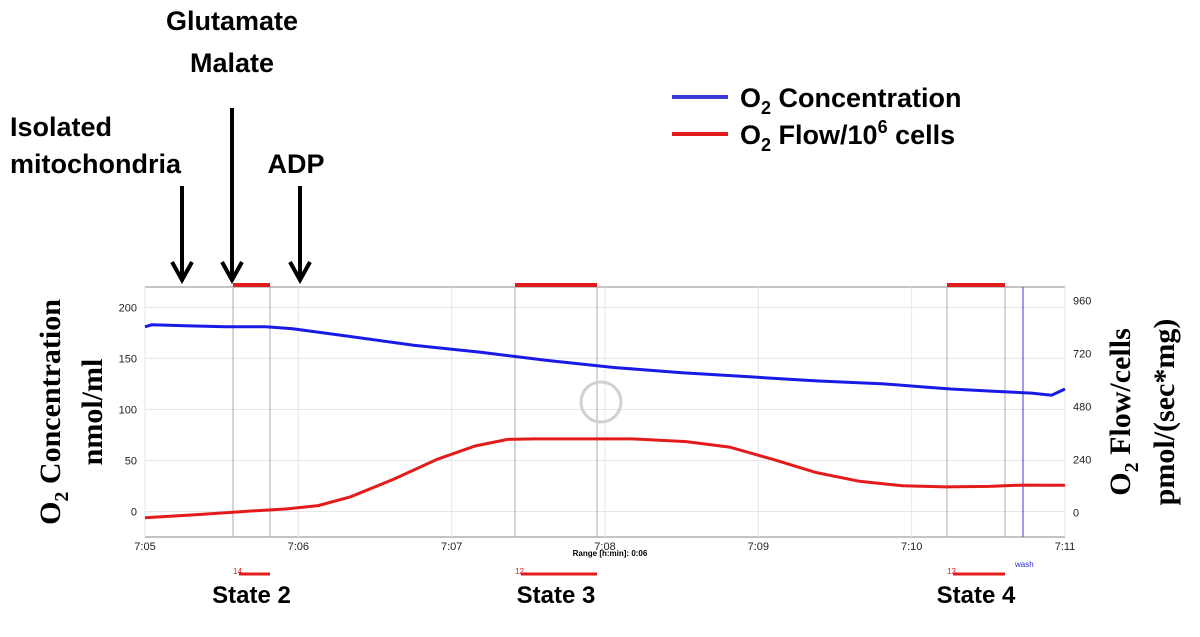 The width and height of the screenshot is (1200, 637). What do you see at coordinates (144, 547) in the screenshot?
I see `x-tick-label: 7:05` at bounding box center [144, 547].